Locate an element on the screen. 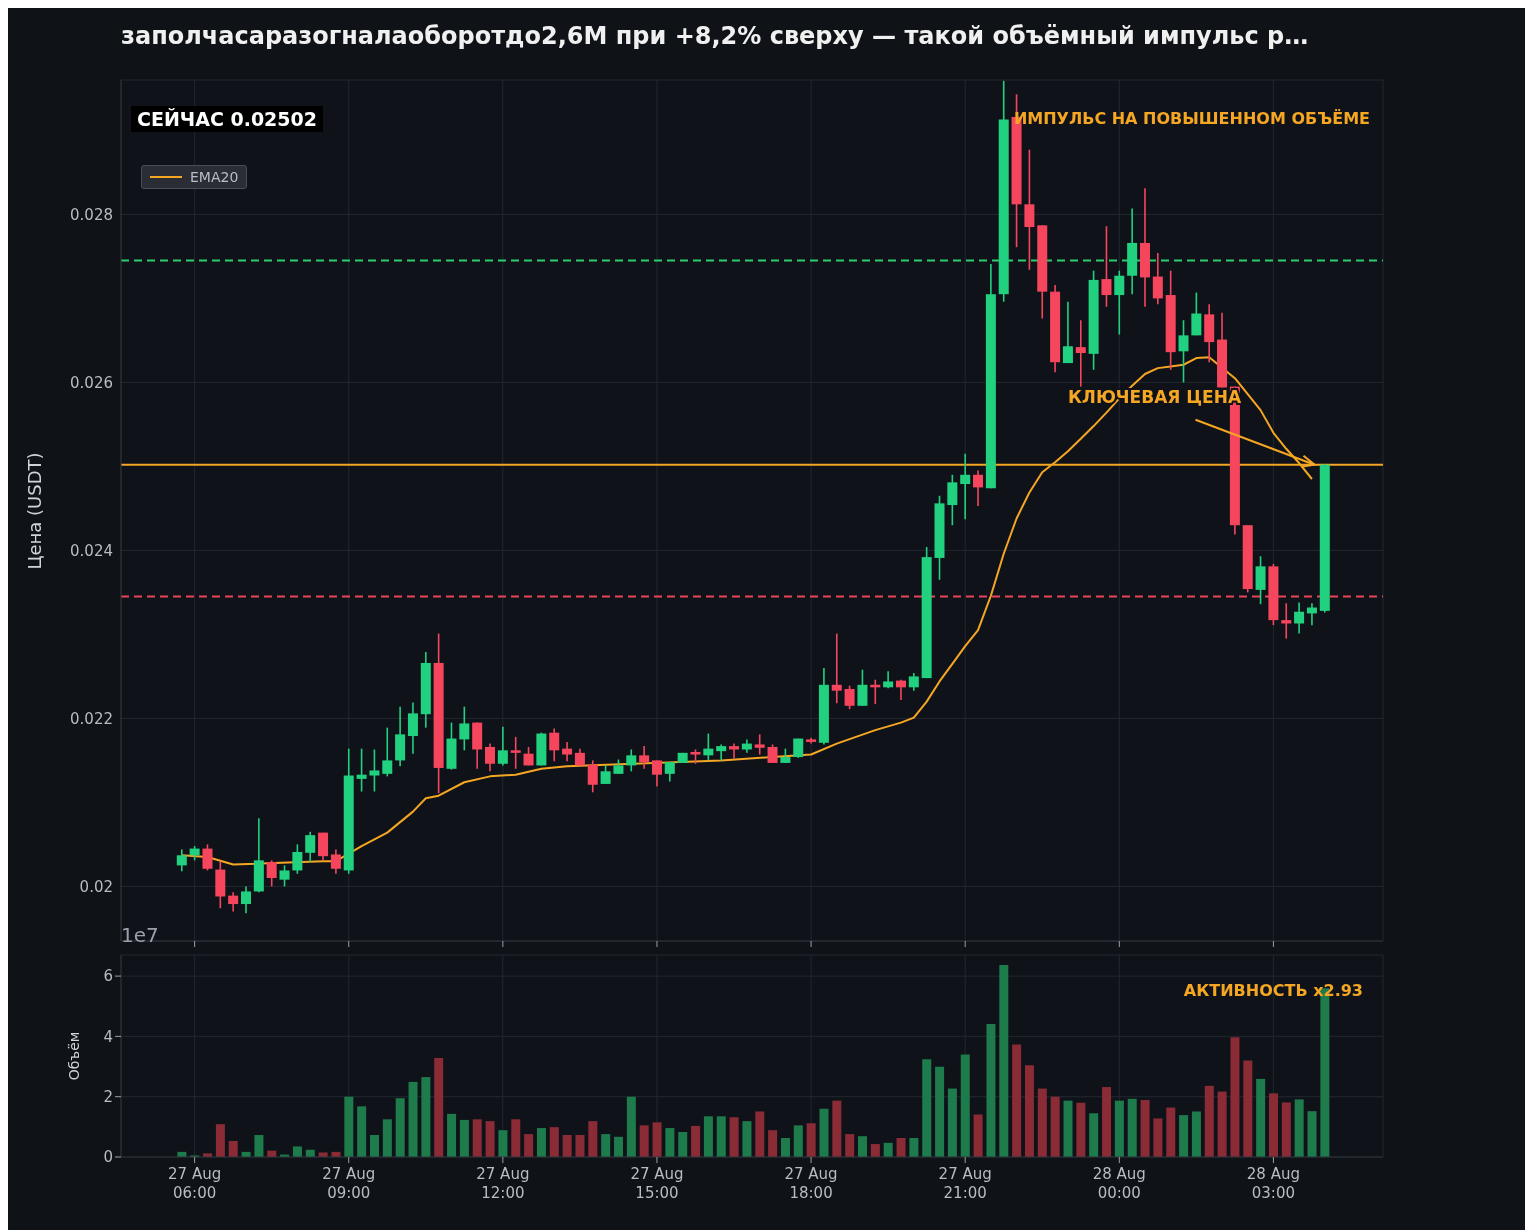  x-tick-label: 28 Aug 03:00 is located at coordinates (1273, 1183).